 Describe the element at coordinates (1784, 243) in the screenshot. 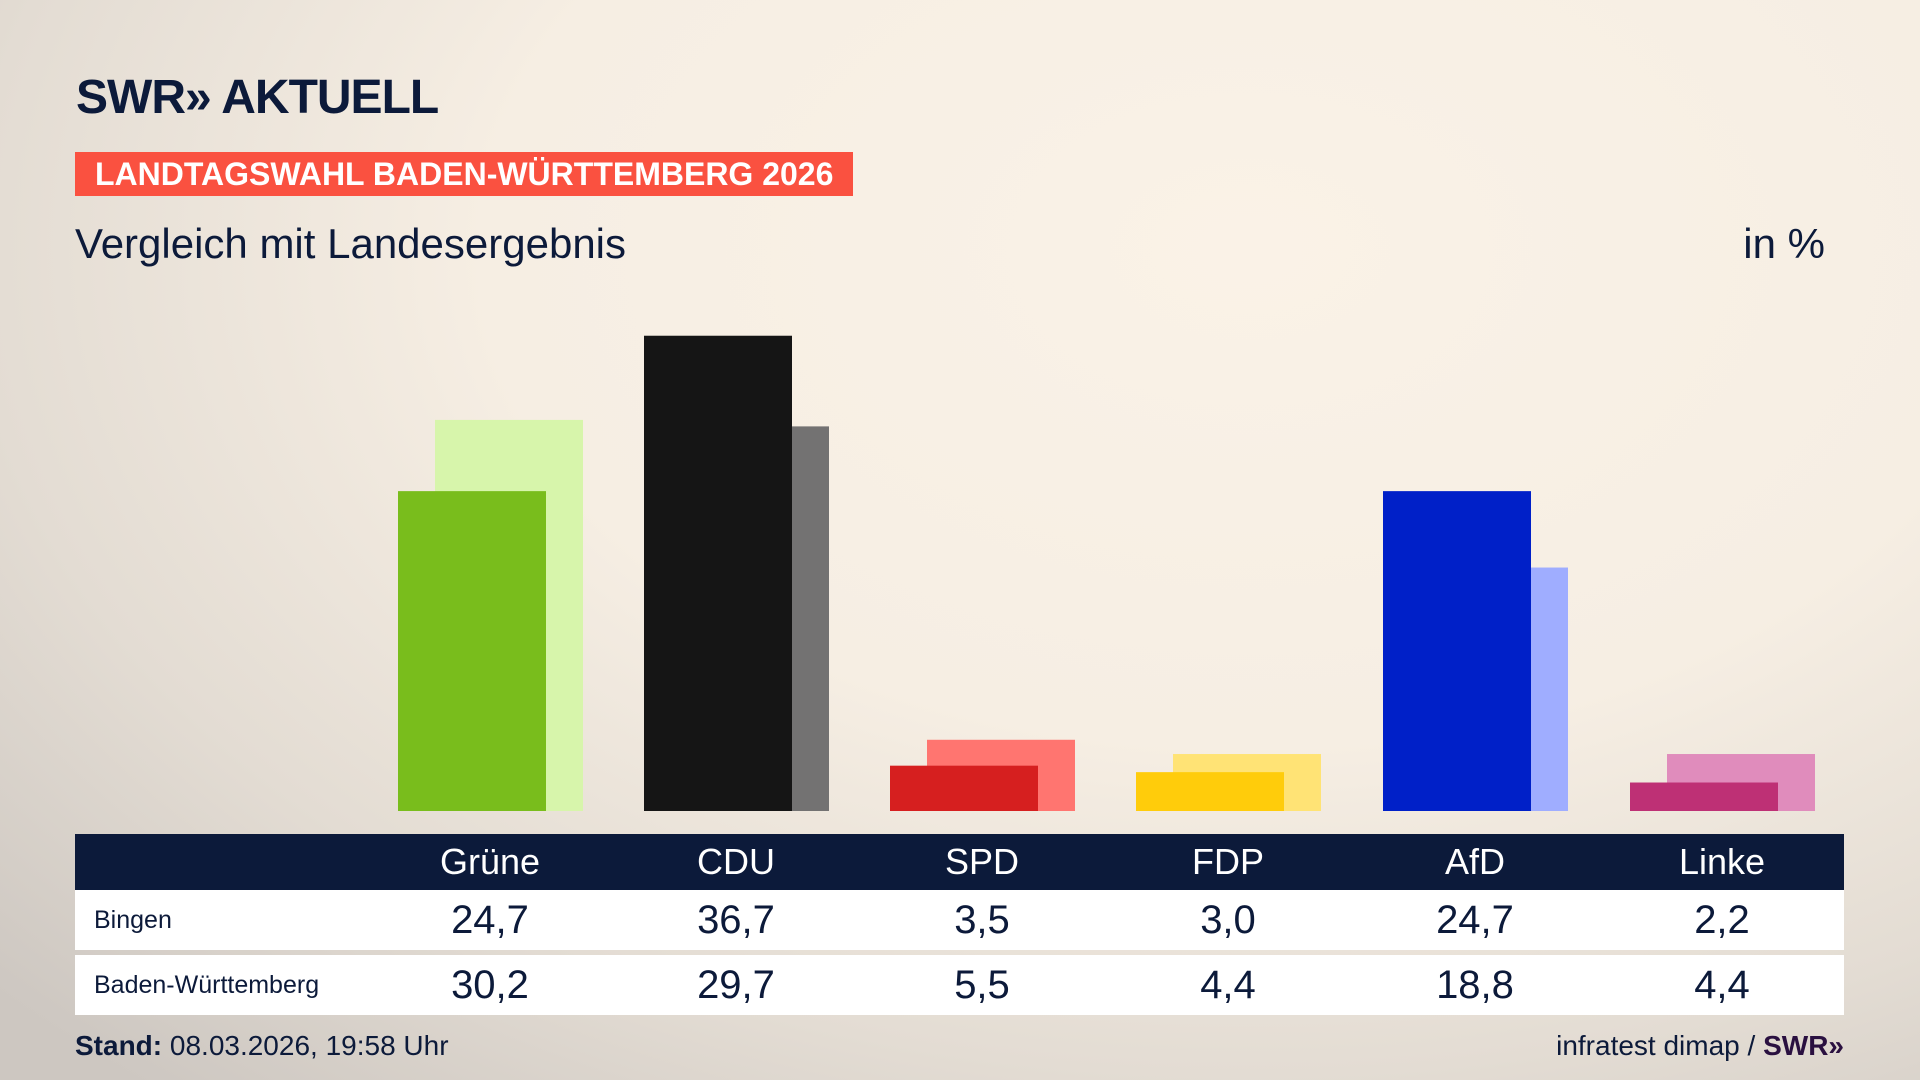

I see `unit-label: in %` at that location.